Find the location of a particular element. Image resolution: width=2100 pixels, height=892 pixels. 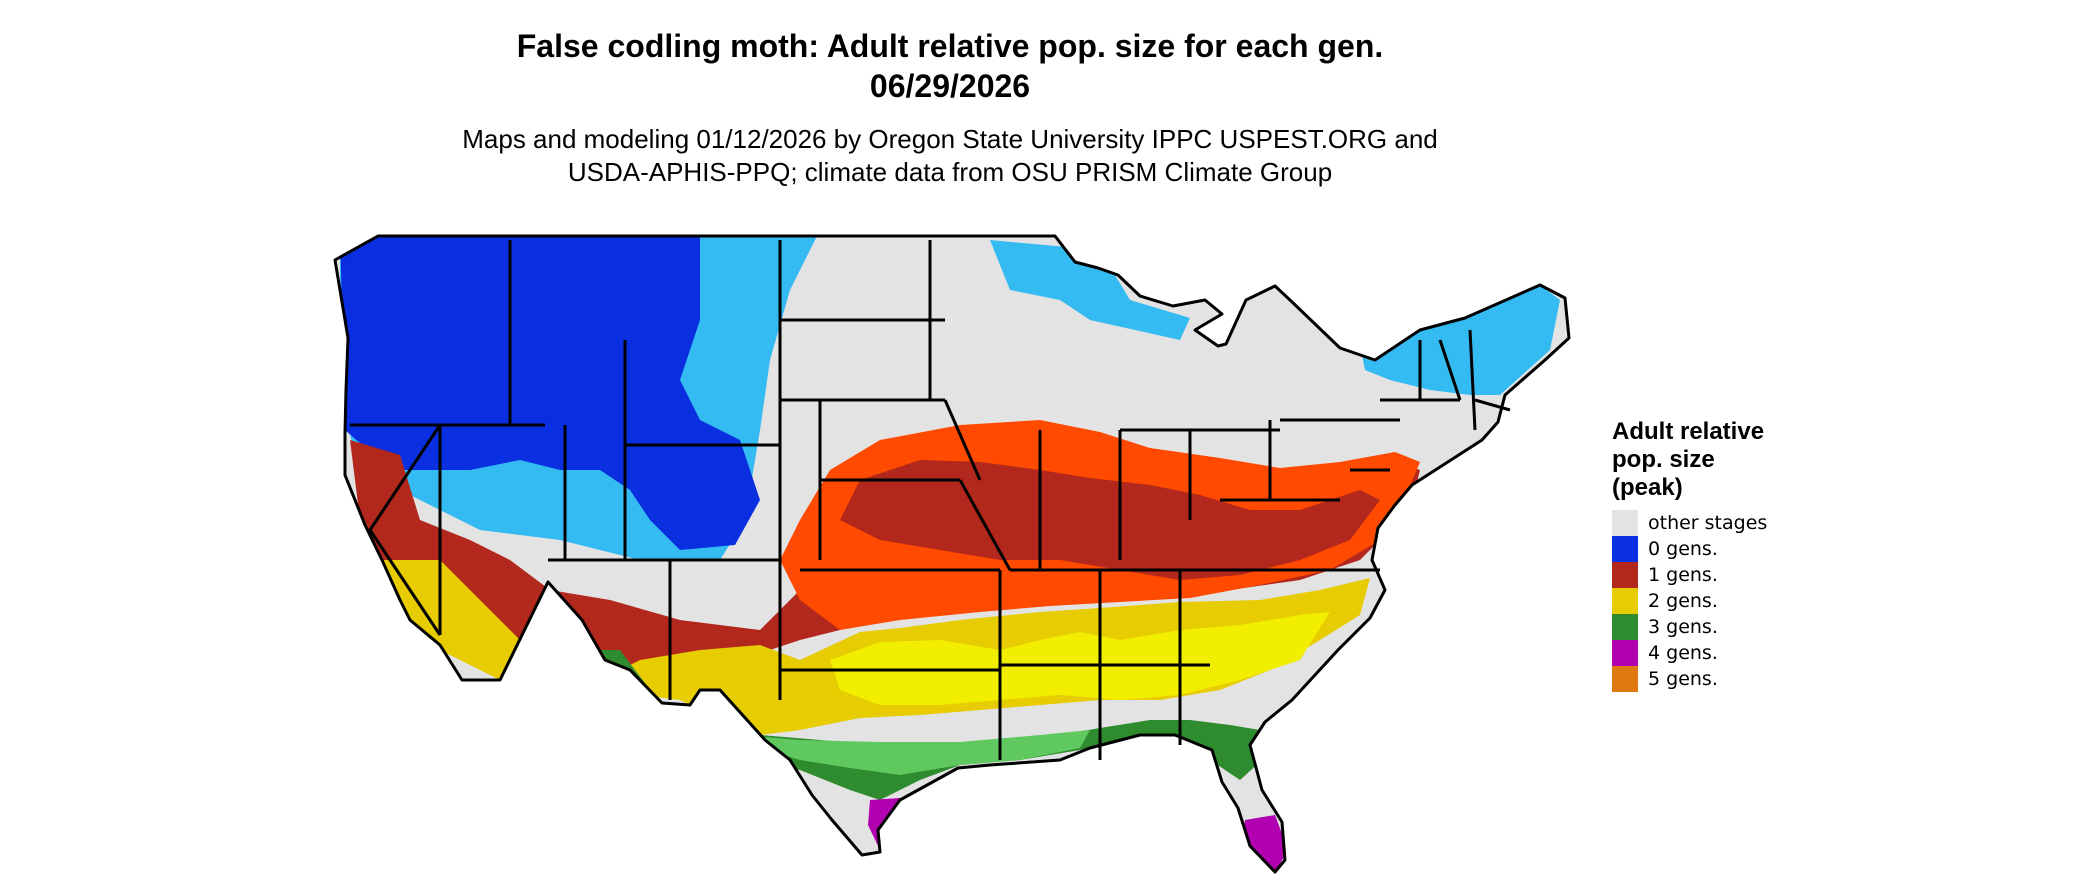

legend-item: 3 gens. is located at coordinates (1742, 627).